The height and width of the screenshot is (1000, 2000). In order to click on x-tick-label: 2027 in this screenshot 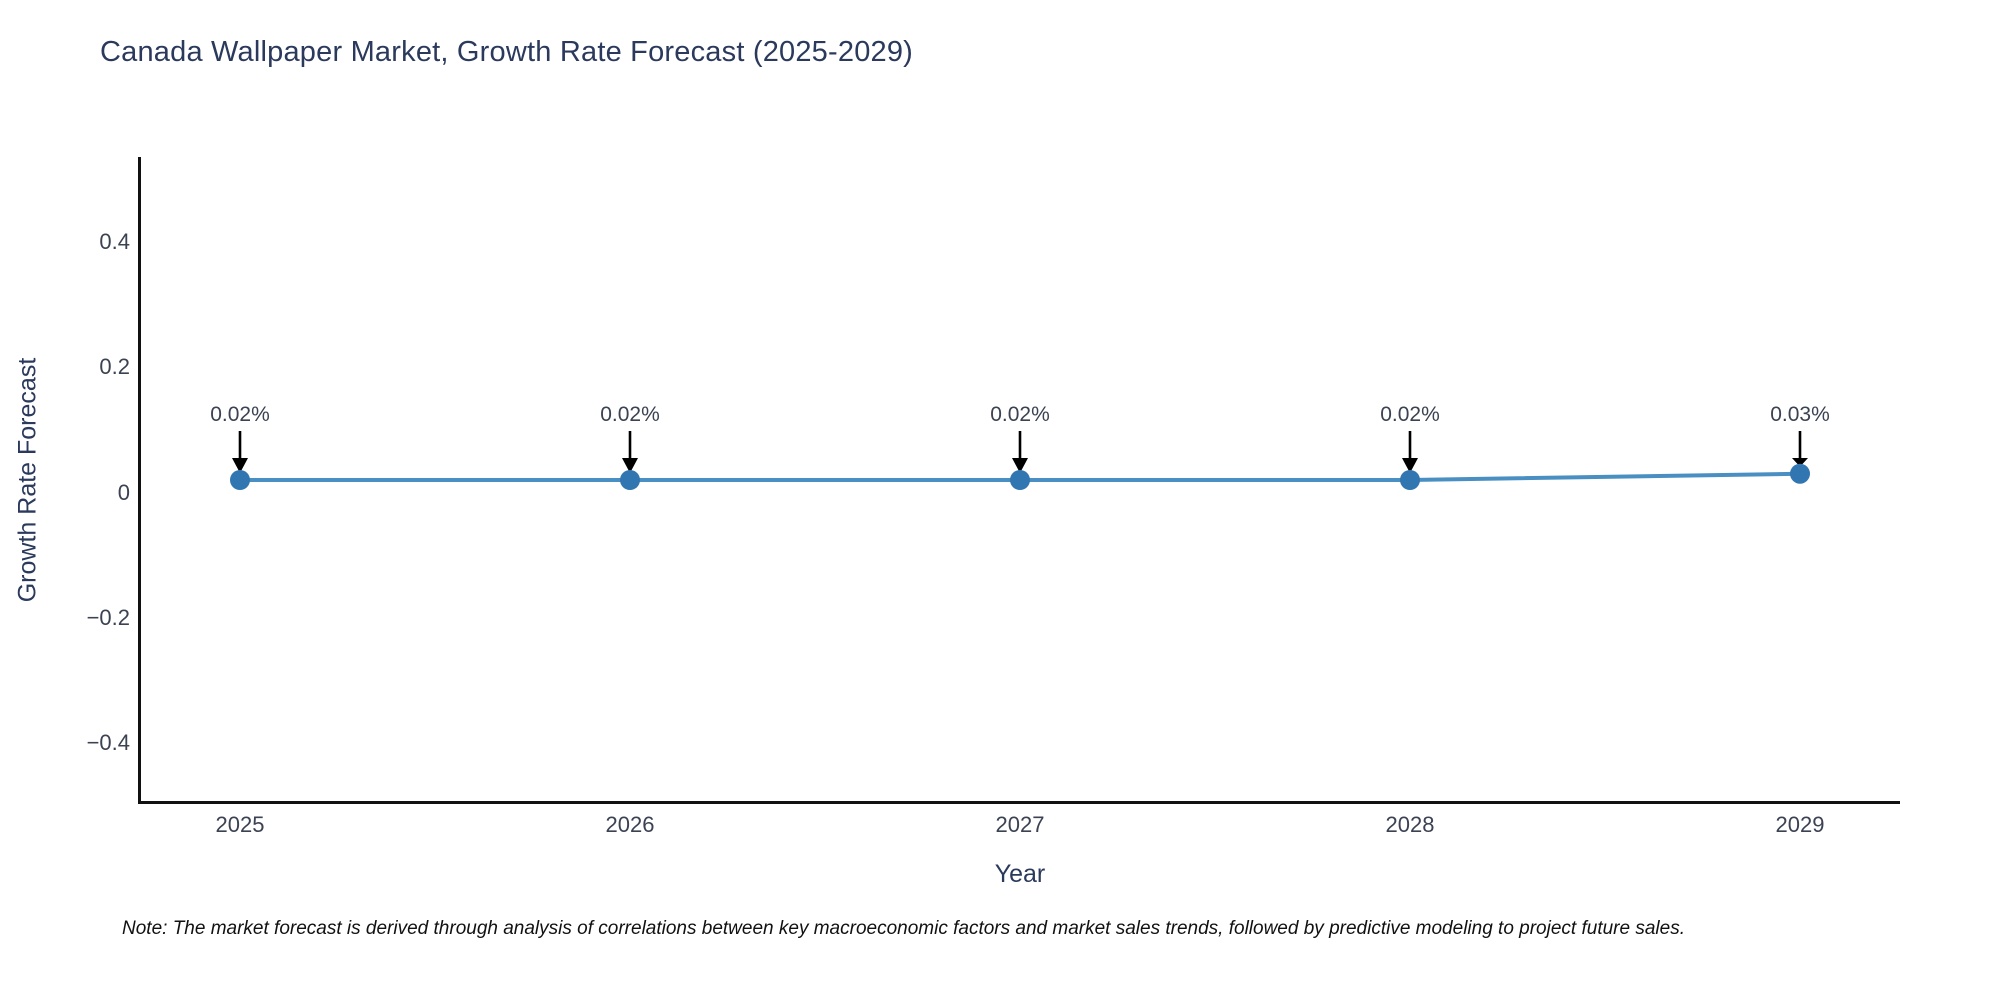, I will do `click(1020, 824)`.